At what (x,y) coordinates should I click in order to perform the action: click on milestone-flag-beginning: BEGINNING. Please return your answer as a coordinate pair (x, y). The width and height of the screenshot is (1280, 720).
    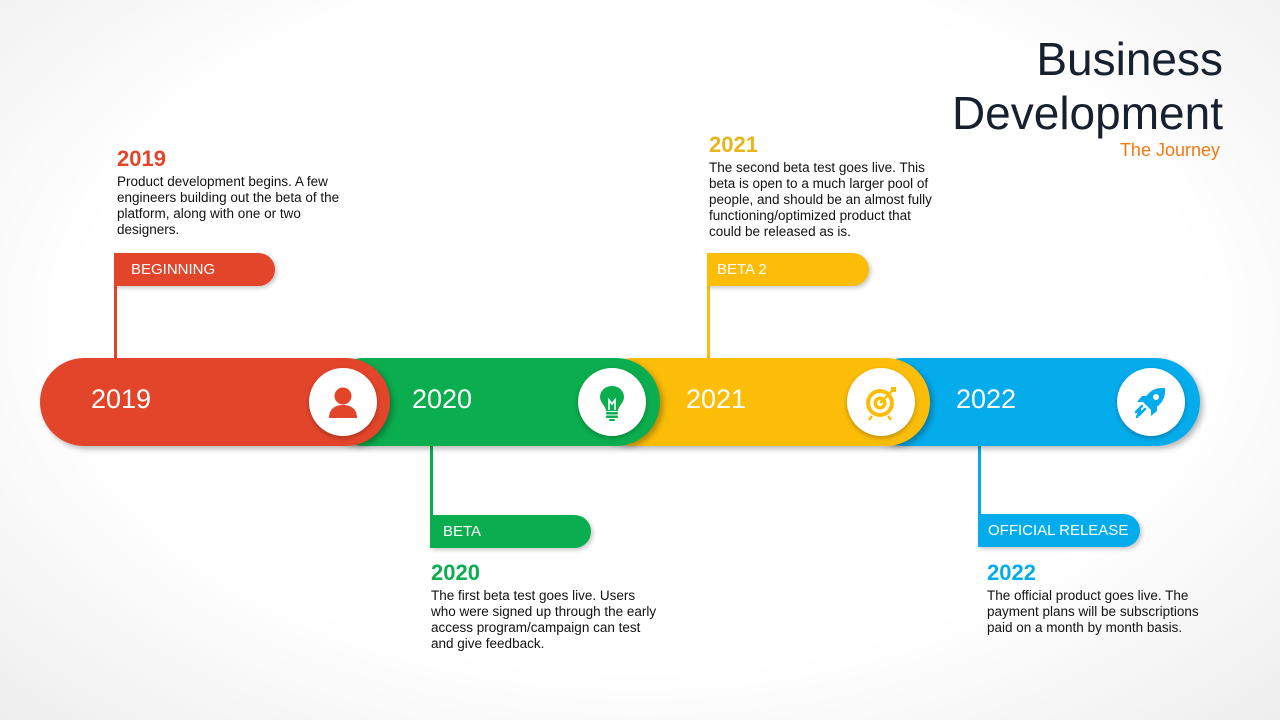
    Looking at the image, I should click on (194, 269).